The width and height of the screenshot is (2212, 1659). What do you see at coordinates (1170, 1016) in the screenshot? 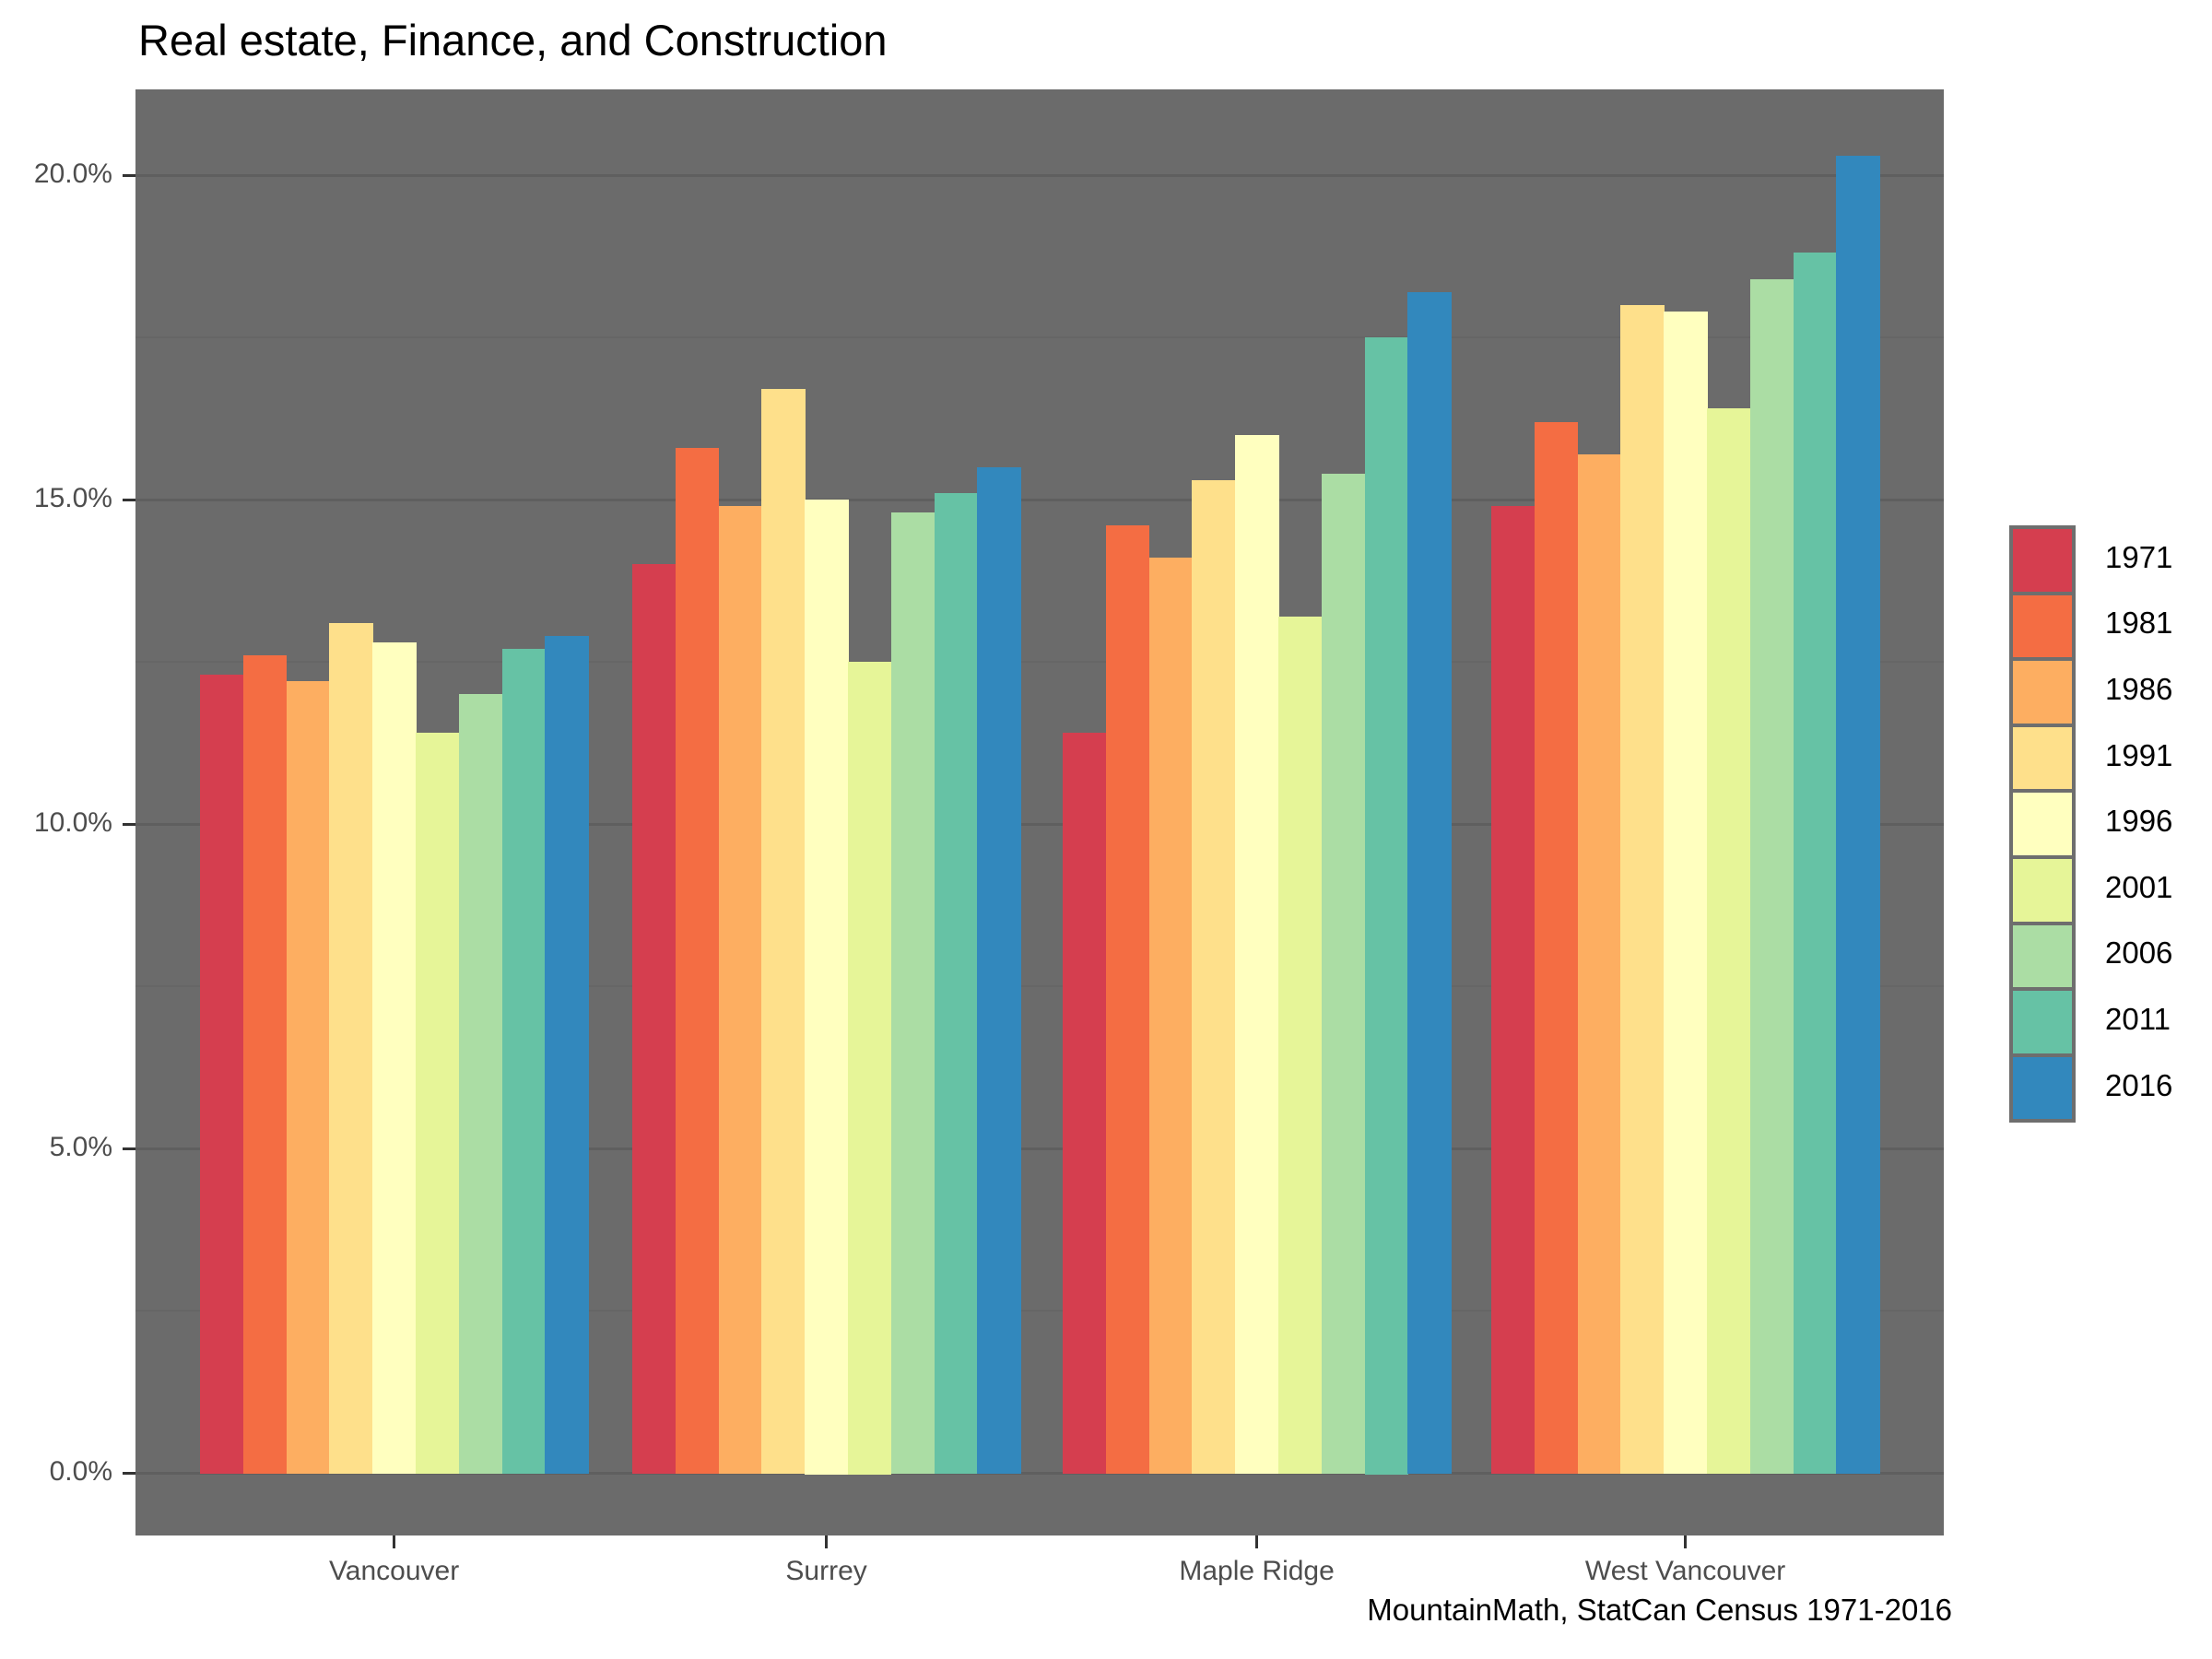
I see `bar-maple-ridge-1986` at bounding box center [1170, 1016].